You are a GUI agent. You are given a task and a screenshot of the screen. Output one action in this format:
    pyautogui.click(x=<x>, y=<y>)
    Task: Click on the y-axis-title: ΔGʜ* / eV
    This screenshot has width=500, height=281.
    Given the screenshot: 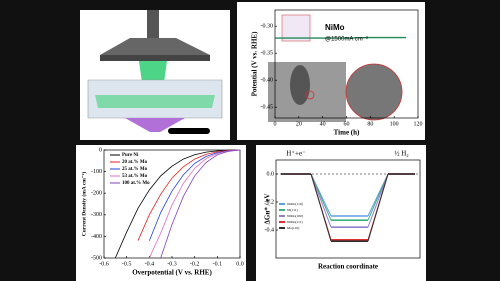 What is the action you would take?
    pyautogui.click(x=268, y=209)
    